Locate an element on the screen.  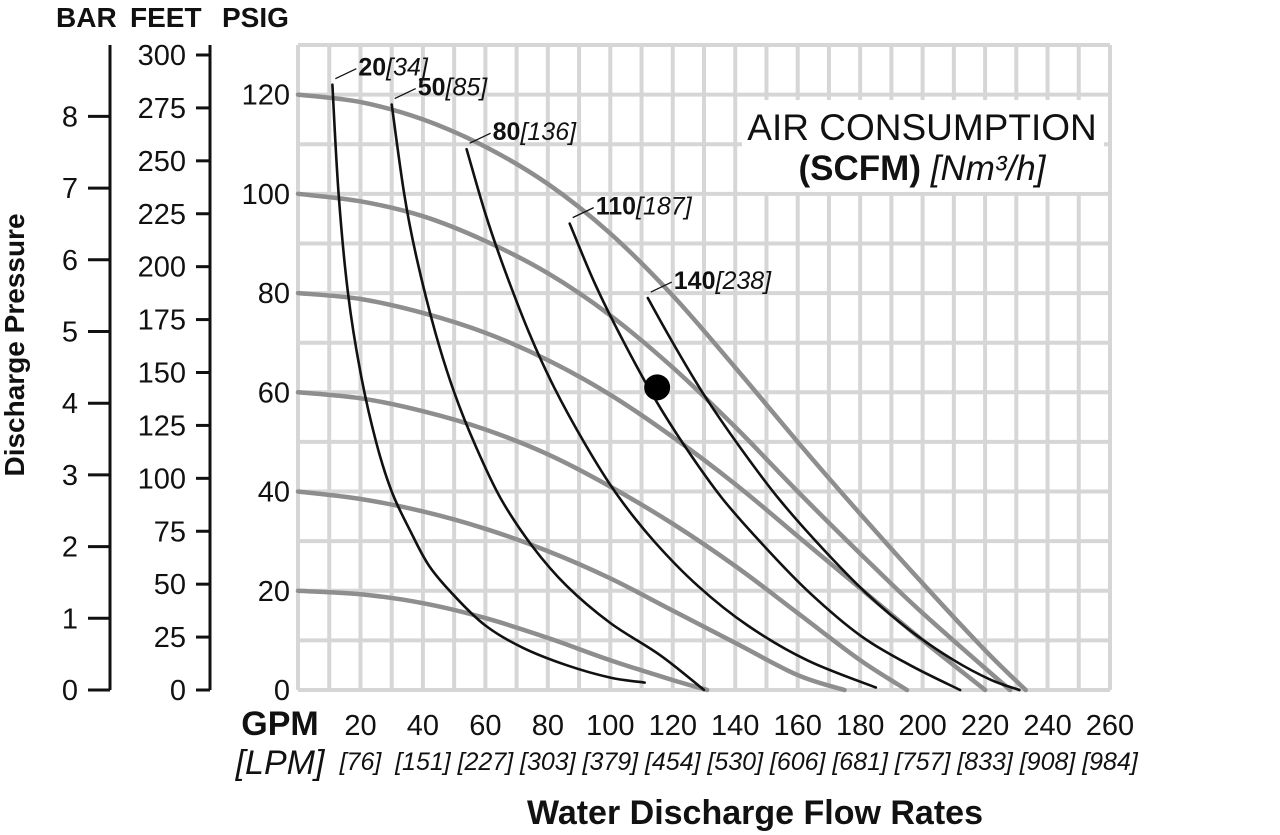
bar-tick-label: 7 is located at coordinates (70, 189).